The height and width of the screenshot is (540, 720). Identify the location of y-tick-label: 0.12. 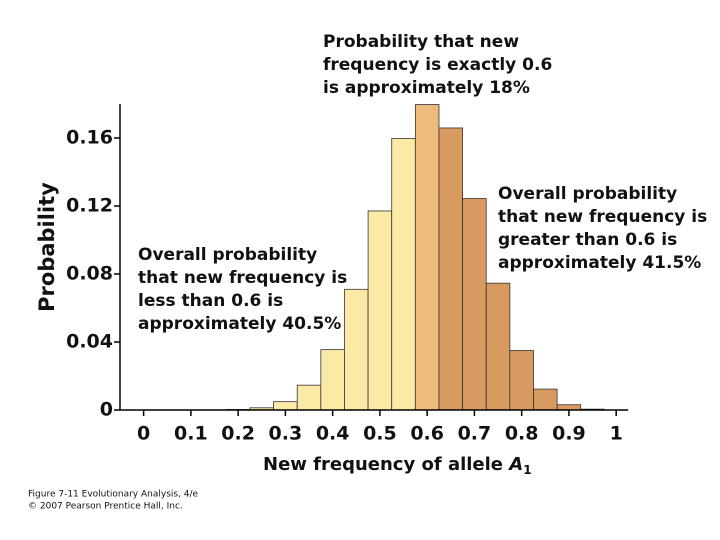
(89, 206).